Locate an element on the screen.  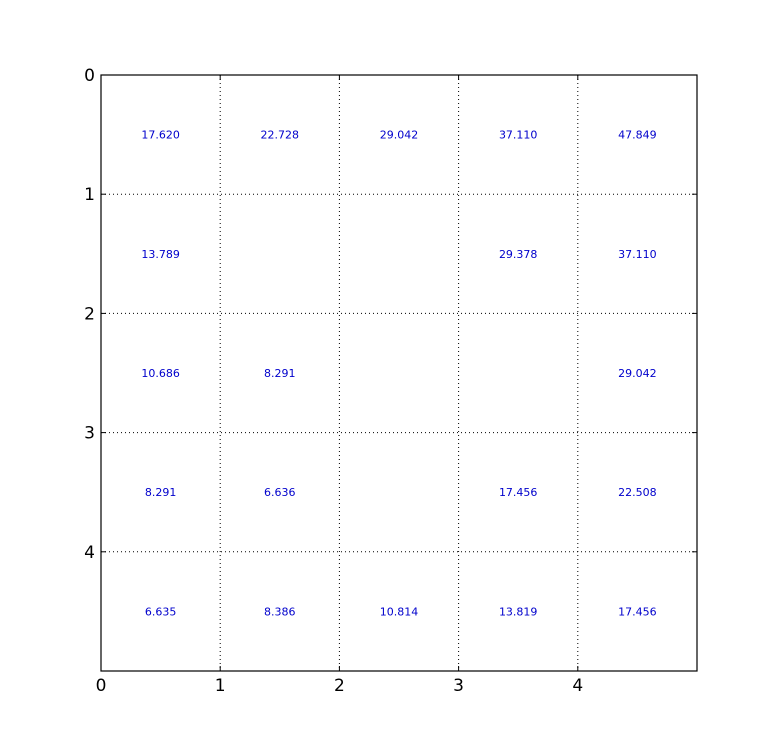
cell-value-label: 13.819 is located at coordinates (518, 611).